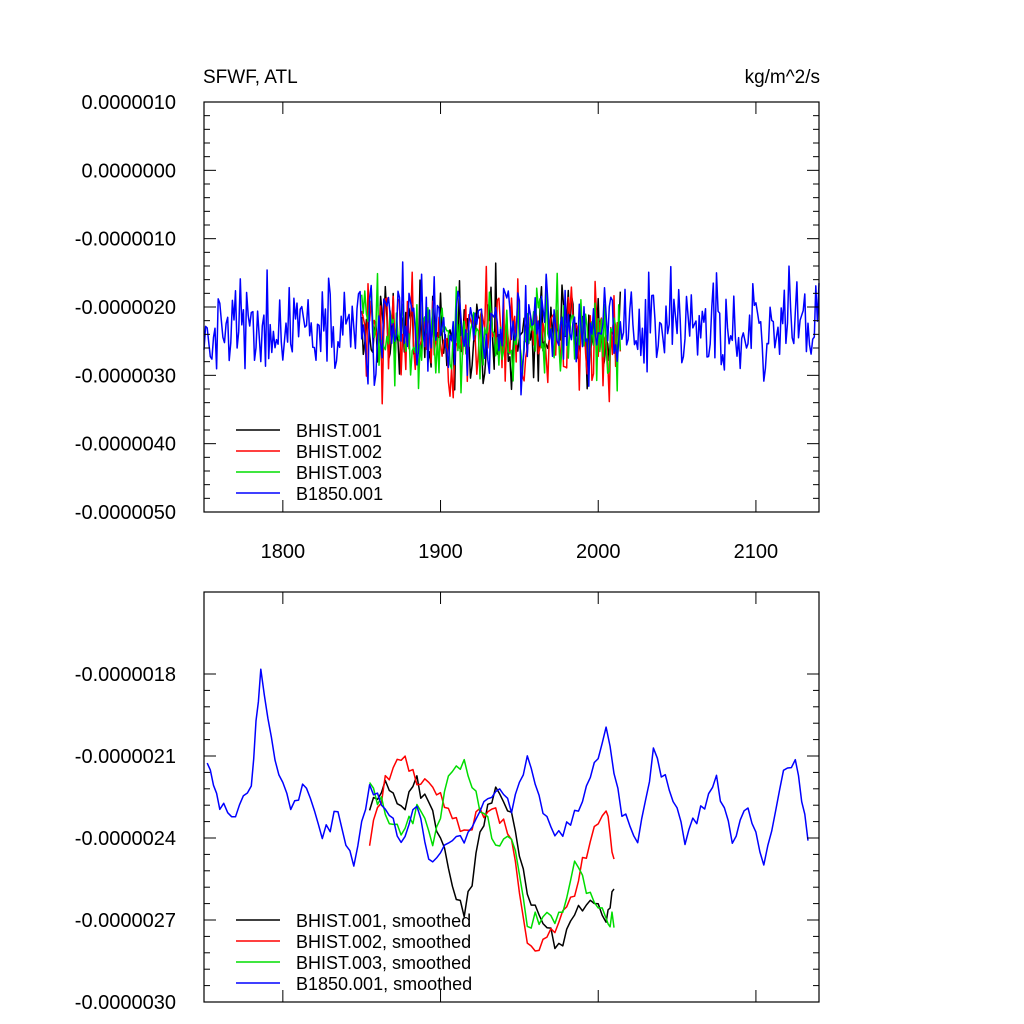 The width and height of the screenshot is (1024, 1024). Describe the element at coordinates (383, 921) in the screenshot. I see `legend-label: BHIST.001, smoothed` at that location.